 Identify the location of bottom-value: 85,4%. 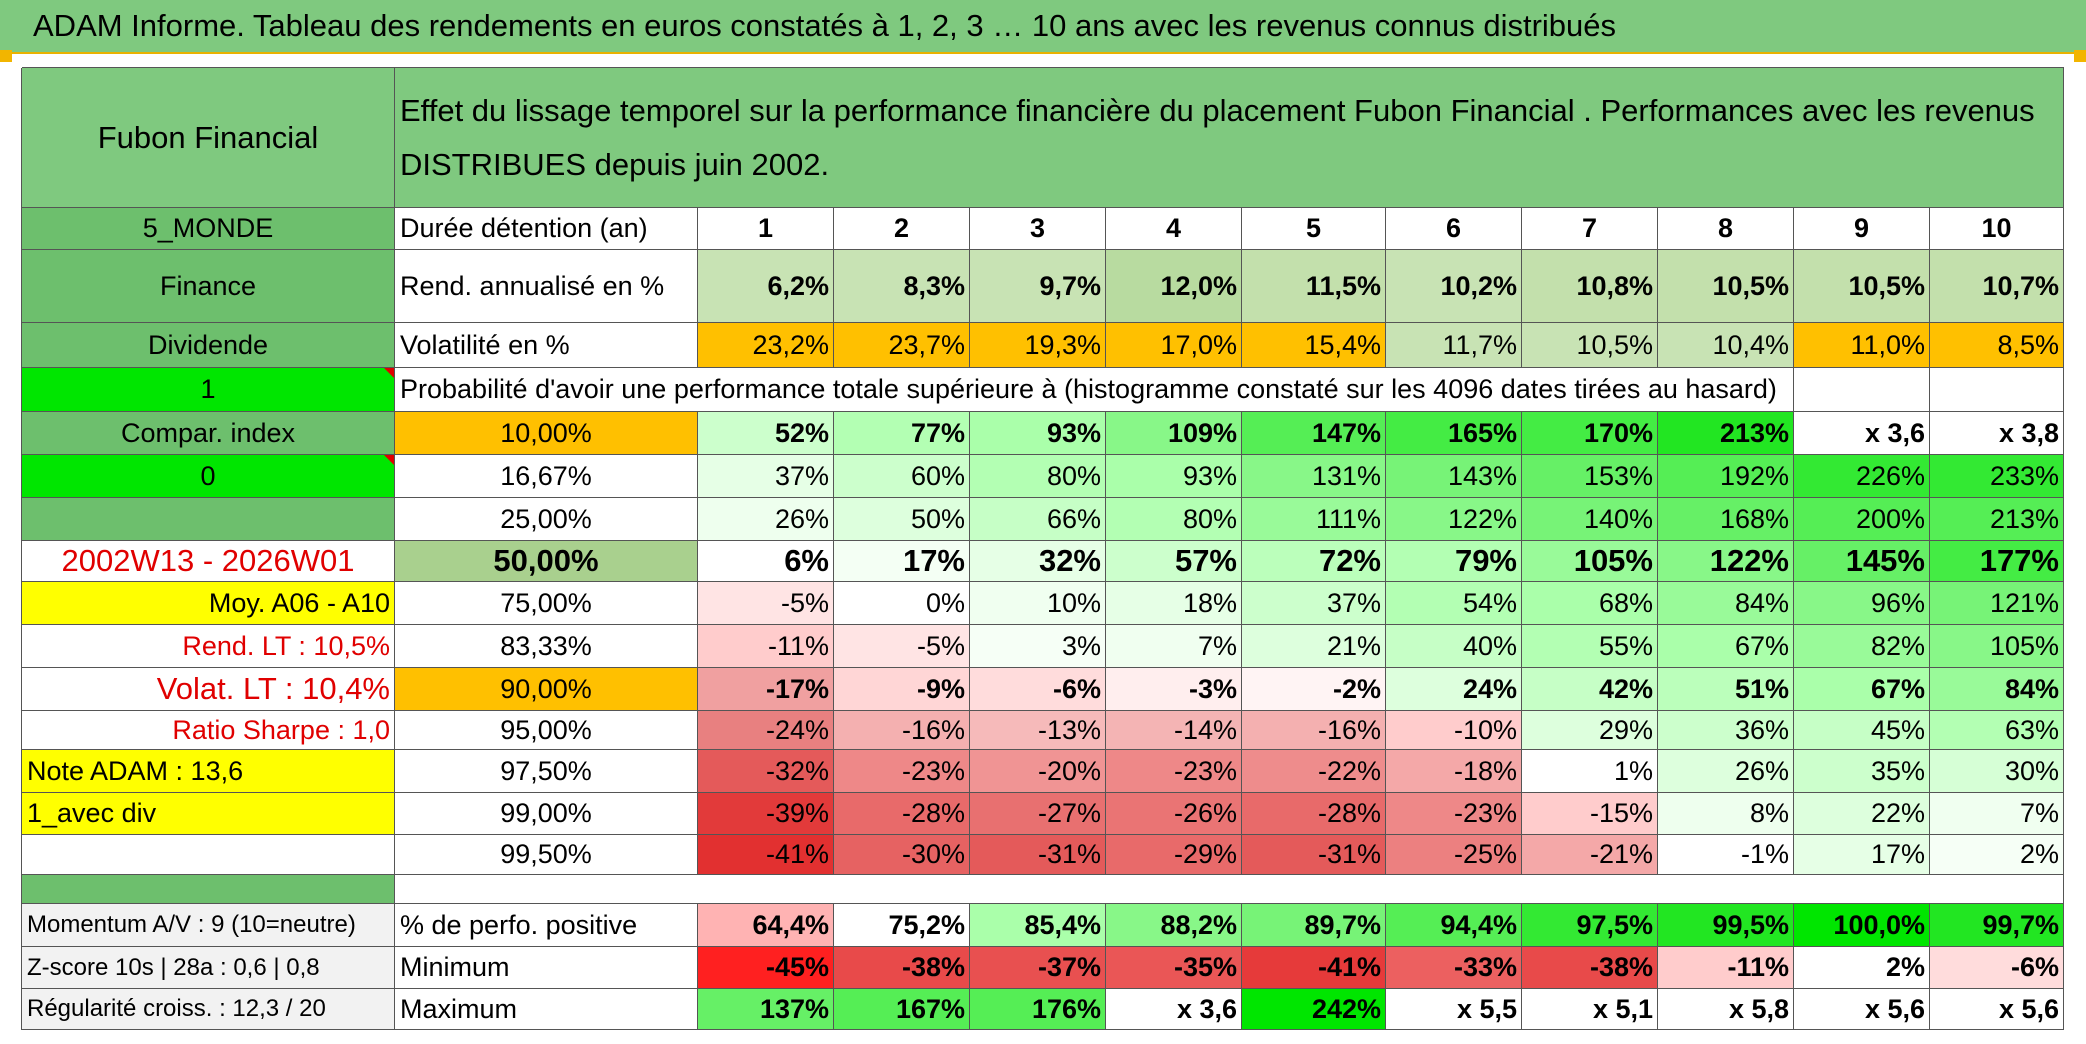
(1038, 925).